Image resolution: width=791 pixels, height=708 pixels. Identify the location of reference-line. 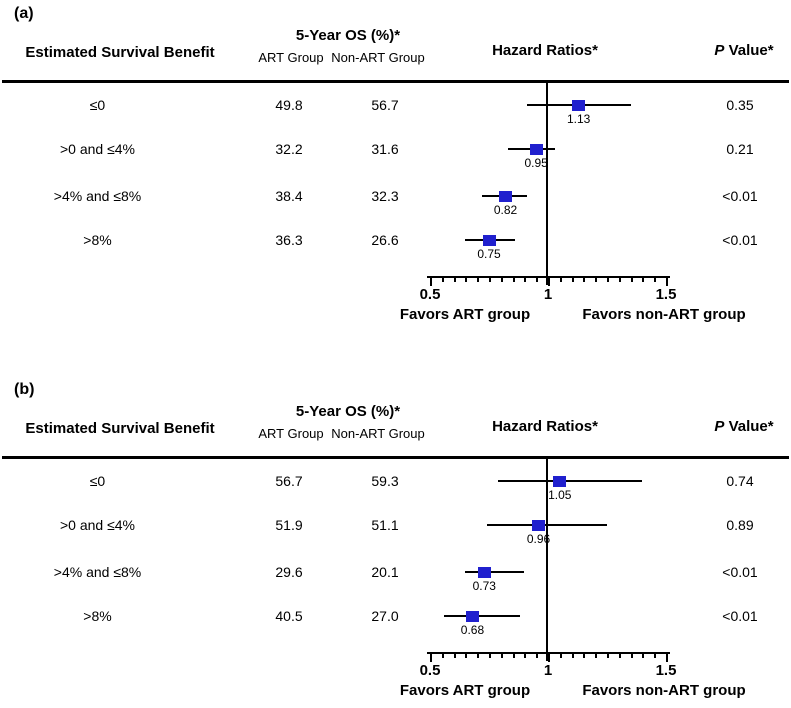
(547, 559).